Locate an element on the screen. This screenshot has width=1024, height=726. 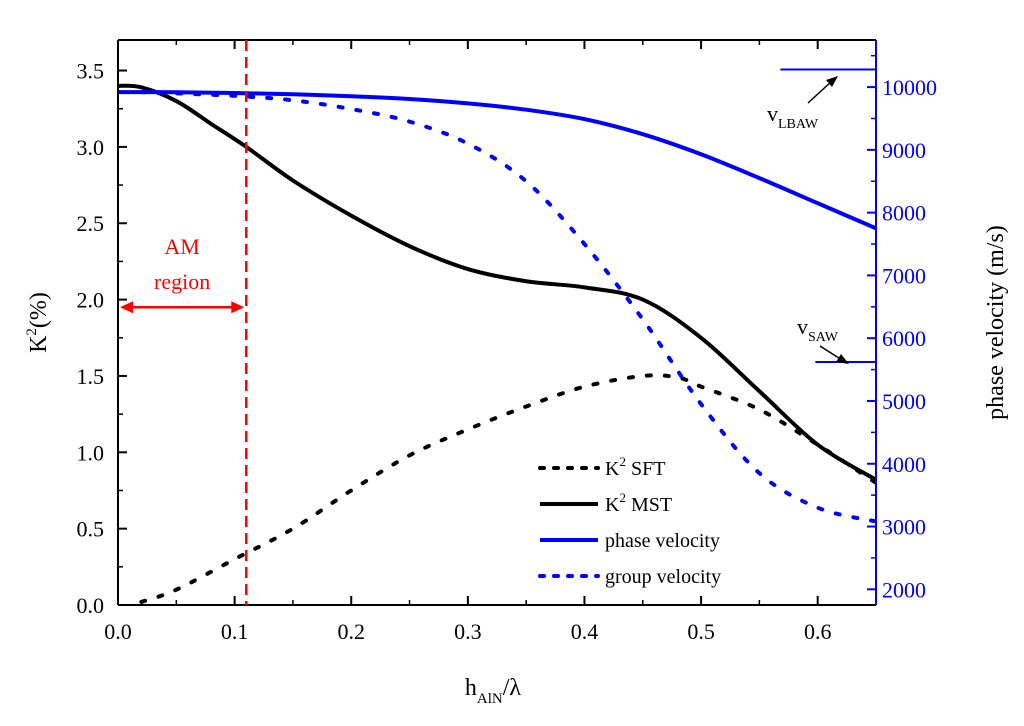
right-y-tick-label: 10000 is located at coordinates (909, 87).